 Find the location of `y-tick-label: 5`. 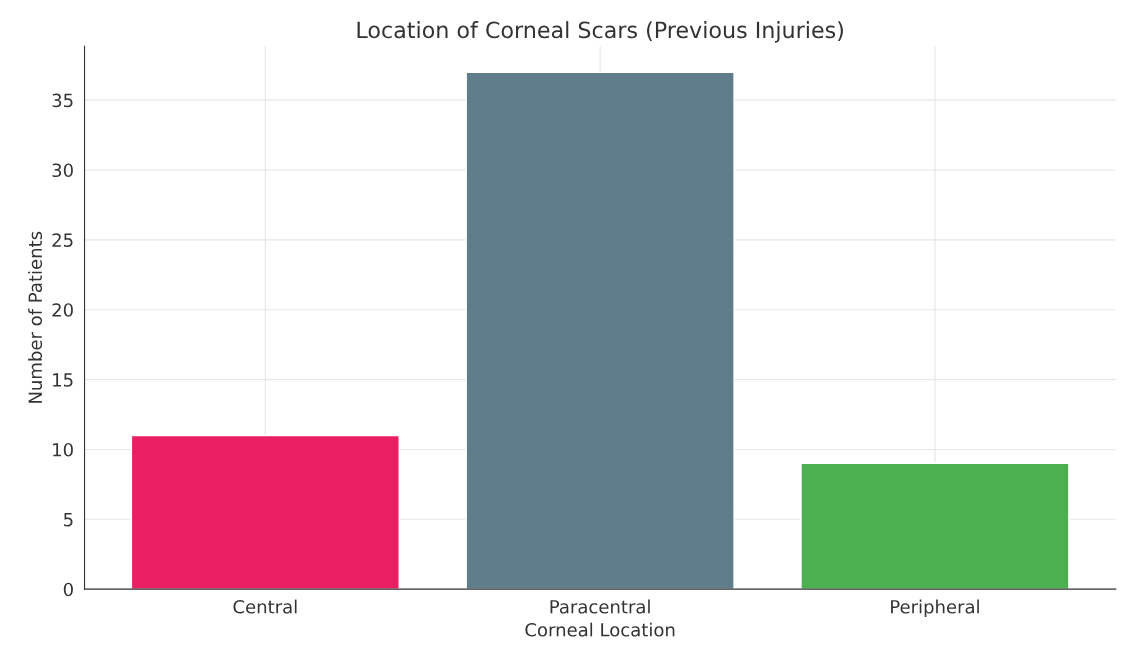

y-tick-label: 5 is located at coordinates (68, 520).